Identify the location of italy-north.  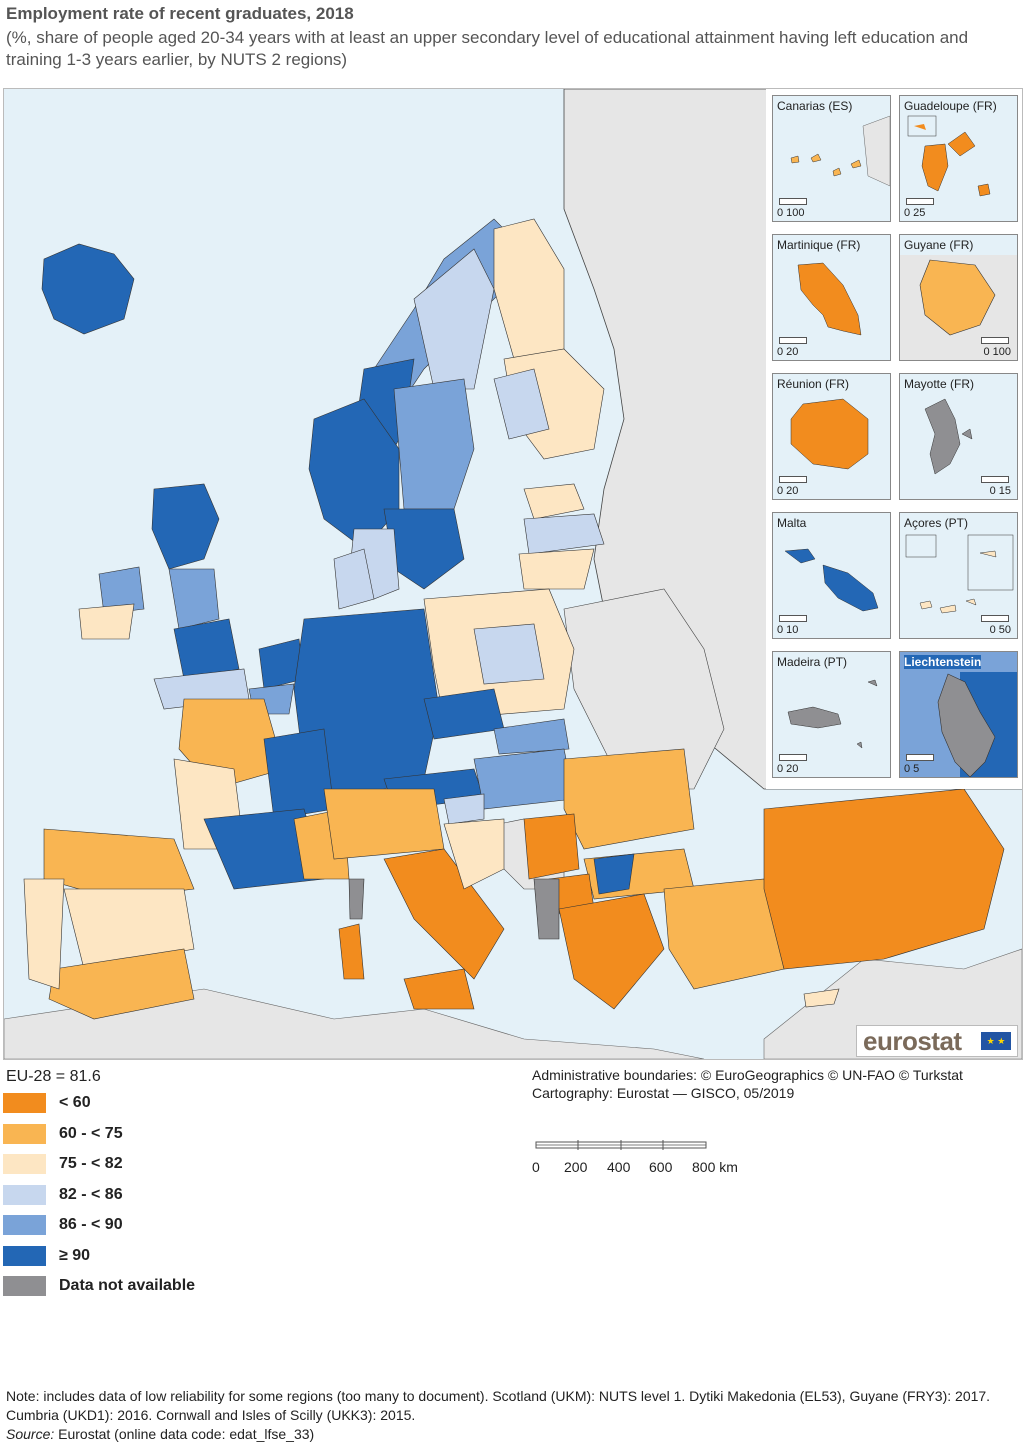
(384, 824).